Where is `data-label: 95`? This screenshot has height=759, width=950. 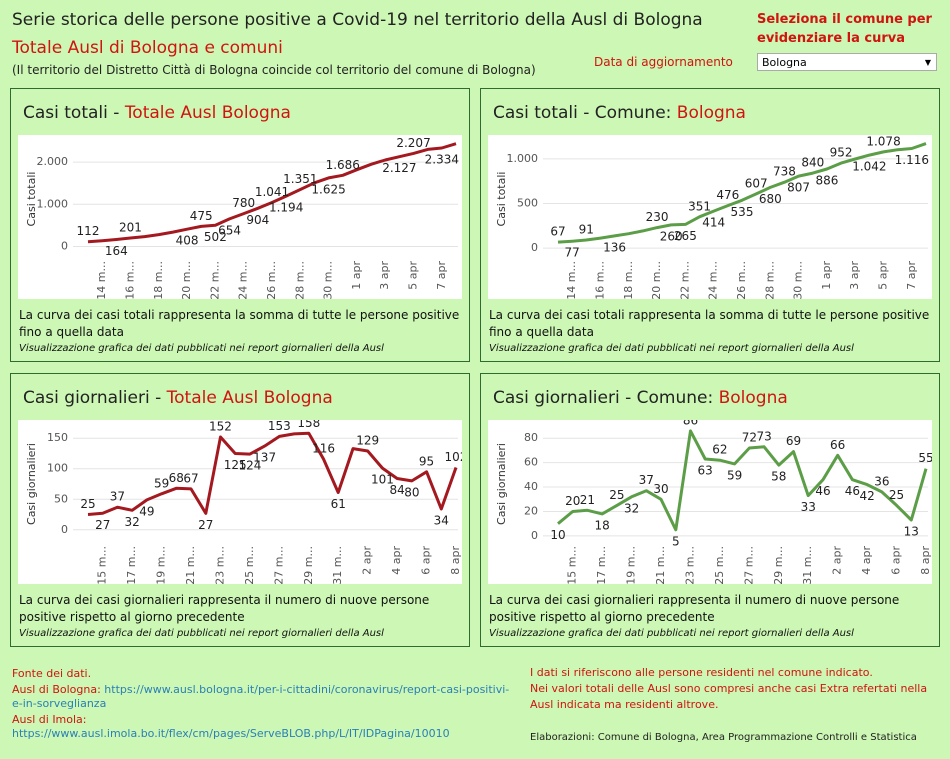 data-label: 95 is located at coordinates (426, 461).